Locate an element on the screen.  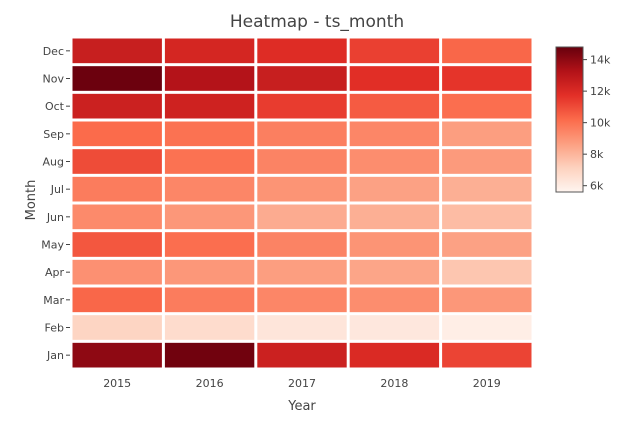
chart-title: Heatmap - ts_month is located at coordinates (317, 22).